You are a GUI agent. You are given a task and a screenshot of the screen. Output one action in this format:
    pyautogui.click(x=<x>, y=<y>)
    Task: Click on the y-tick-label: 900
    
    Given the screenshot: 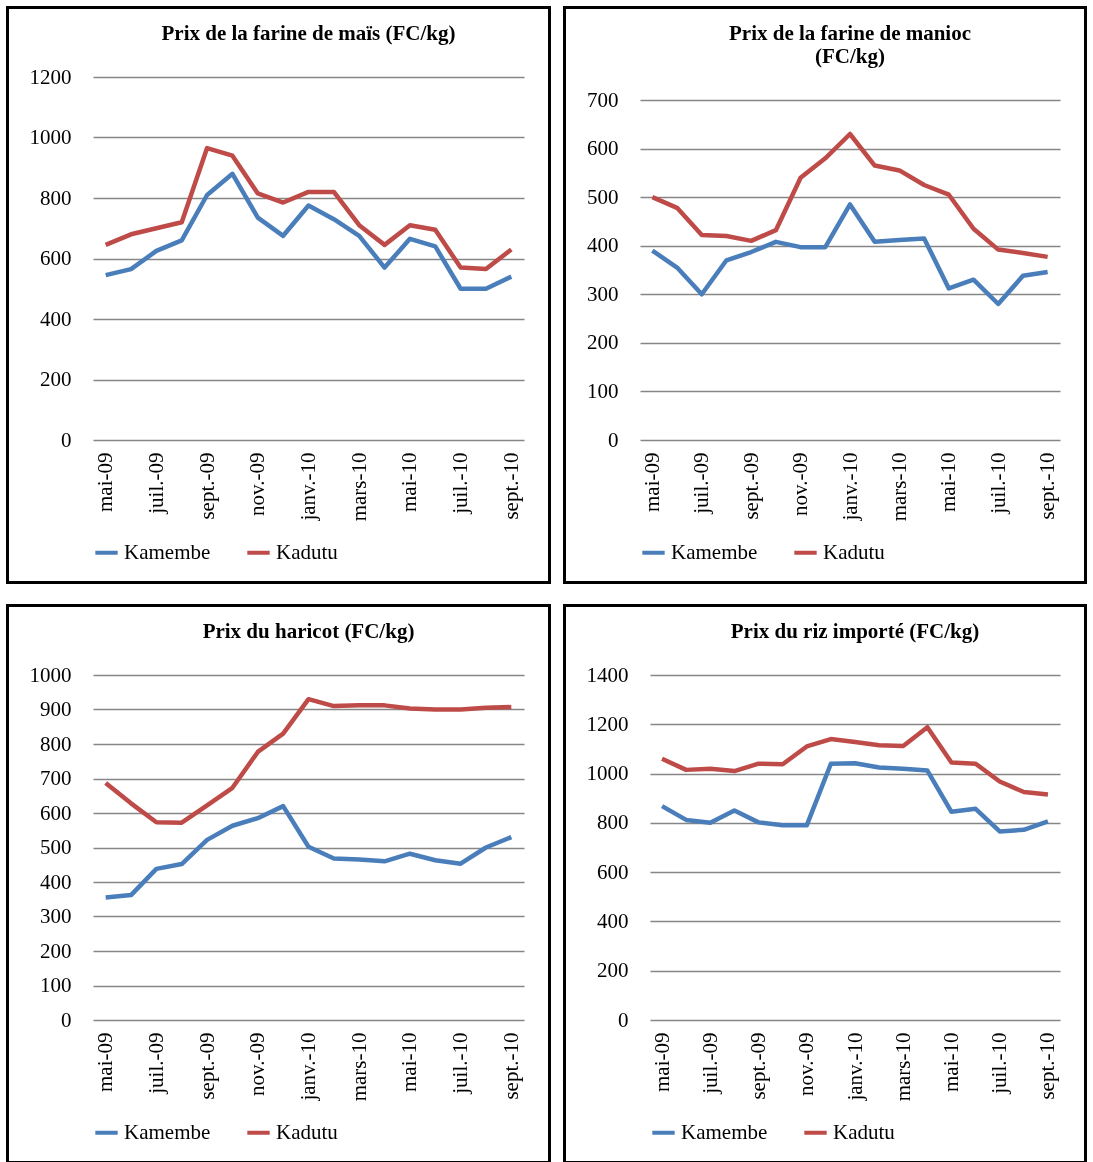 What is the action you would take?
    pyautogui.click(x=56, y=709)
    